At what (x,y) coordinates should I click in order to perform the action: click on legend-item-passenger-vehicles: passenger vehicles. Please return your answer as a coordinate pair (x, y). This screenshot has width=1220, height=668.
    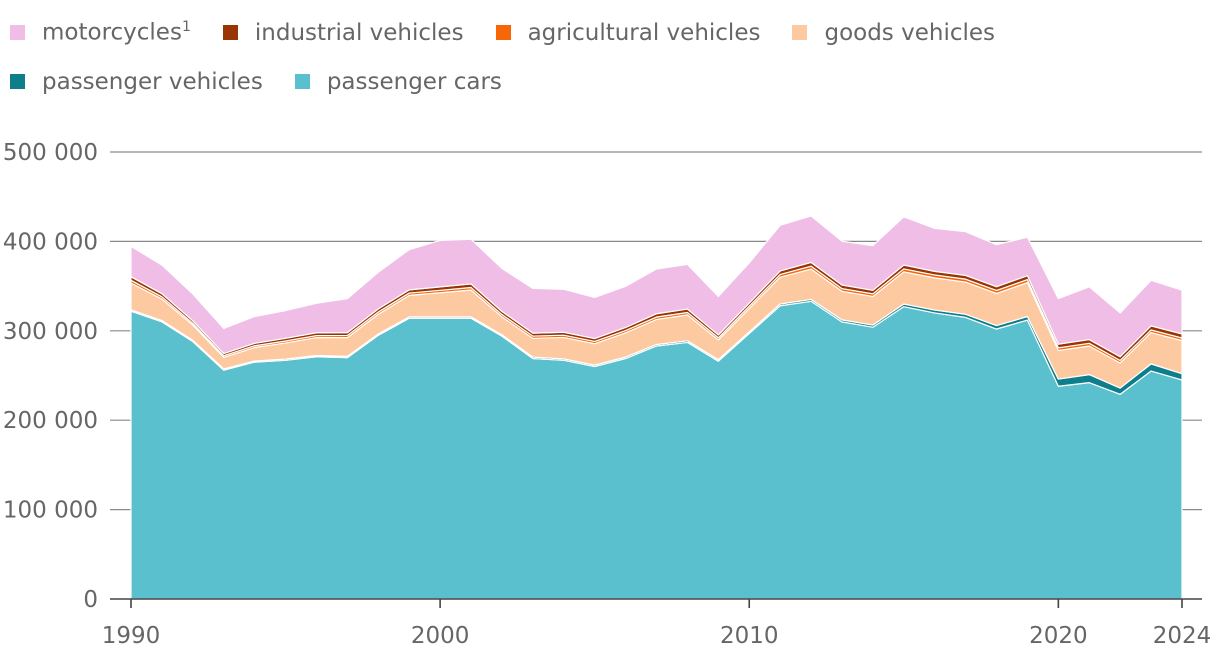
    Looking at the image, I should click on (136, 82).